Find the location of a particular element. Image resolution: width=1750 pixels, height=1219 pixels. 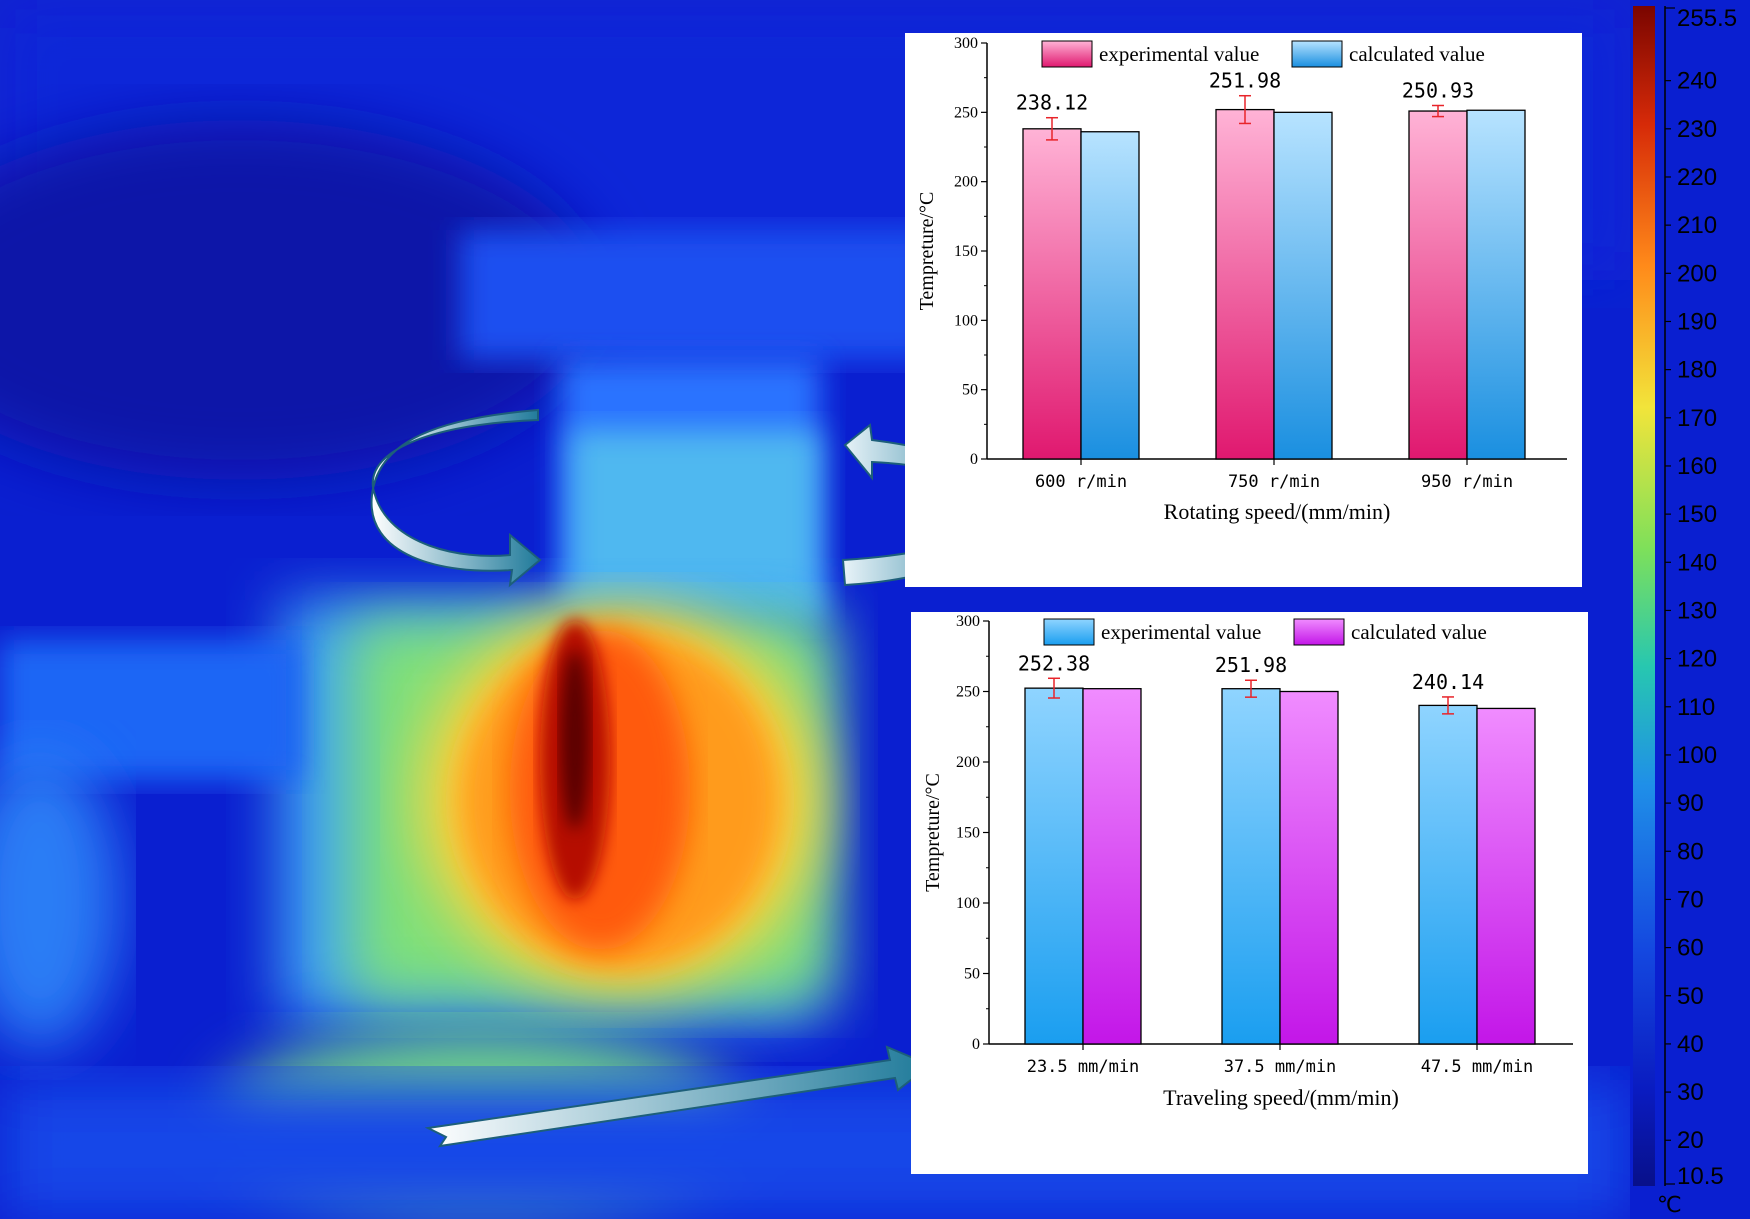

x-tick-label: 23.5 mm/min is located at coordinates (1083, 1067).